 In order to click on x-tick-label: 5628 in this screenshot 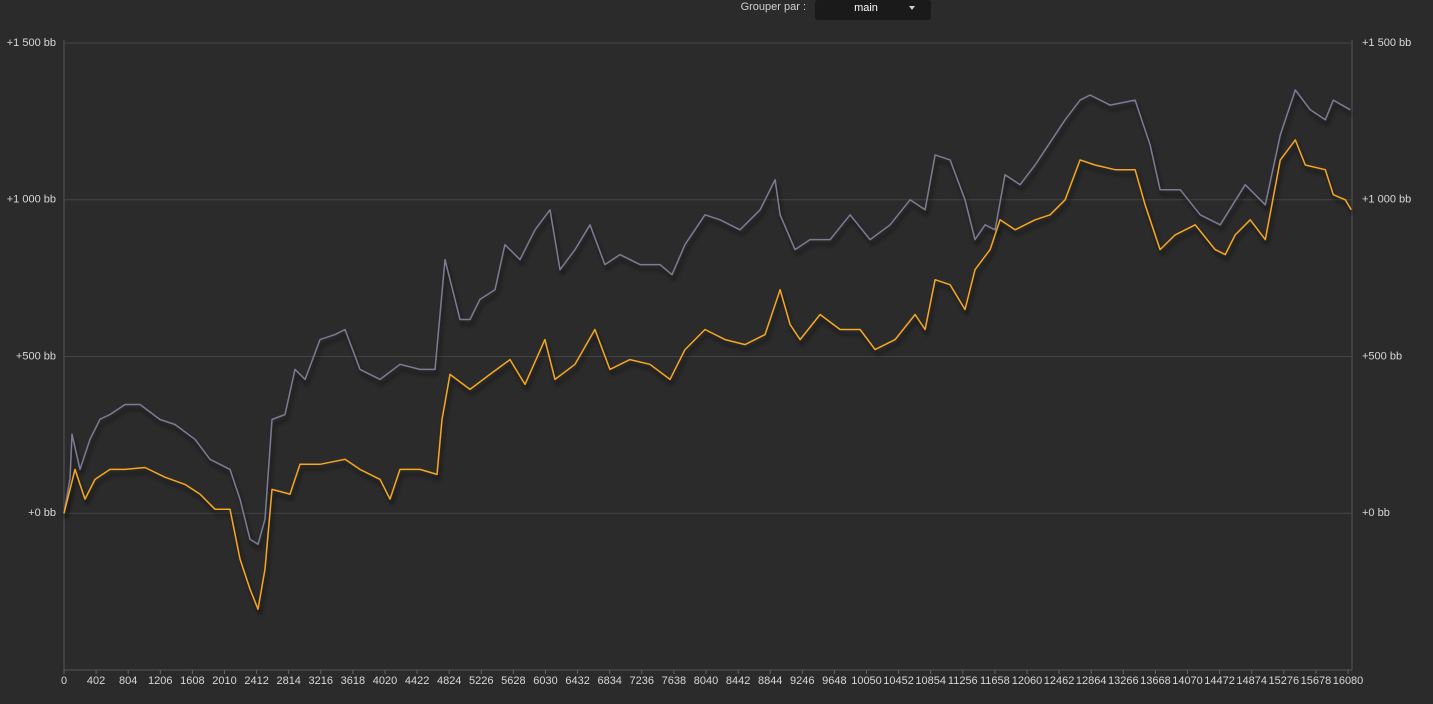, I will do `click(513, 681)`.